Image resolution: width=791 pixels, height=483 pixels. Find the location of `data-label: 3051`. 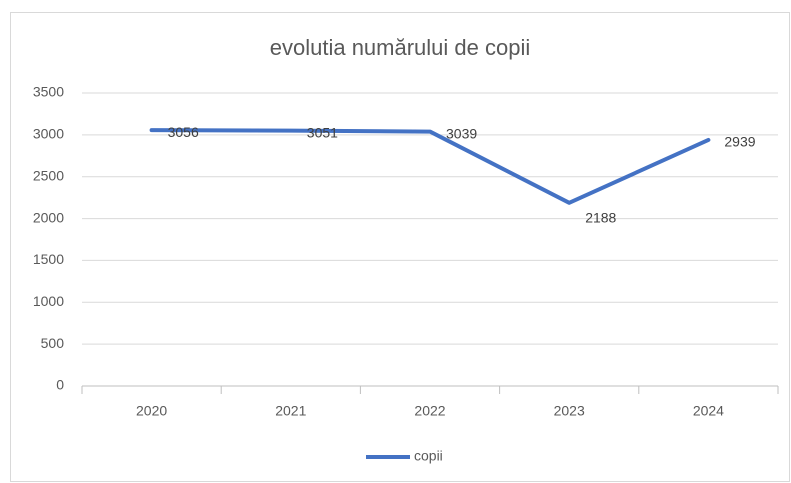

data-label: 3051 is located at coordinates (322, 132).